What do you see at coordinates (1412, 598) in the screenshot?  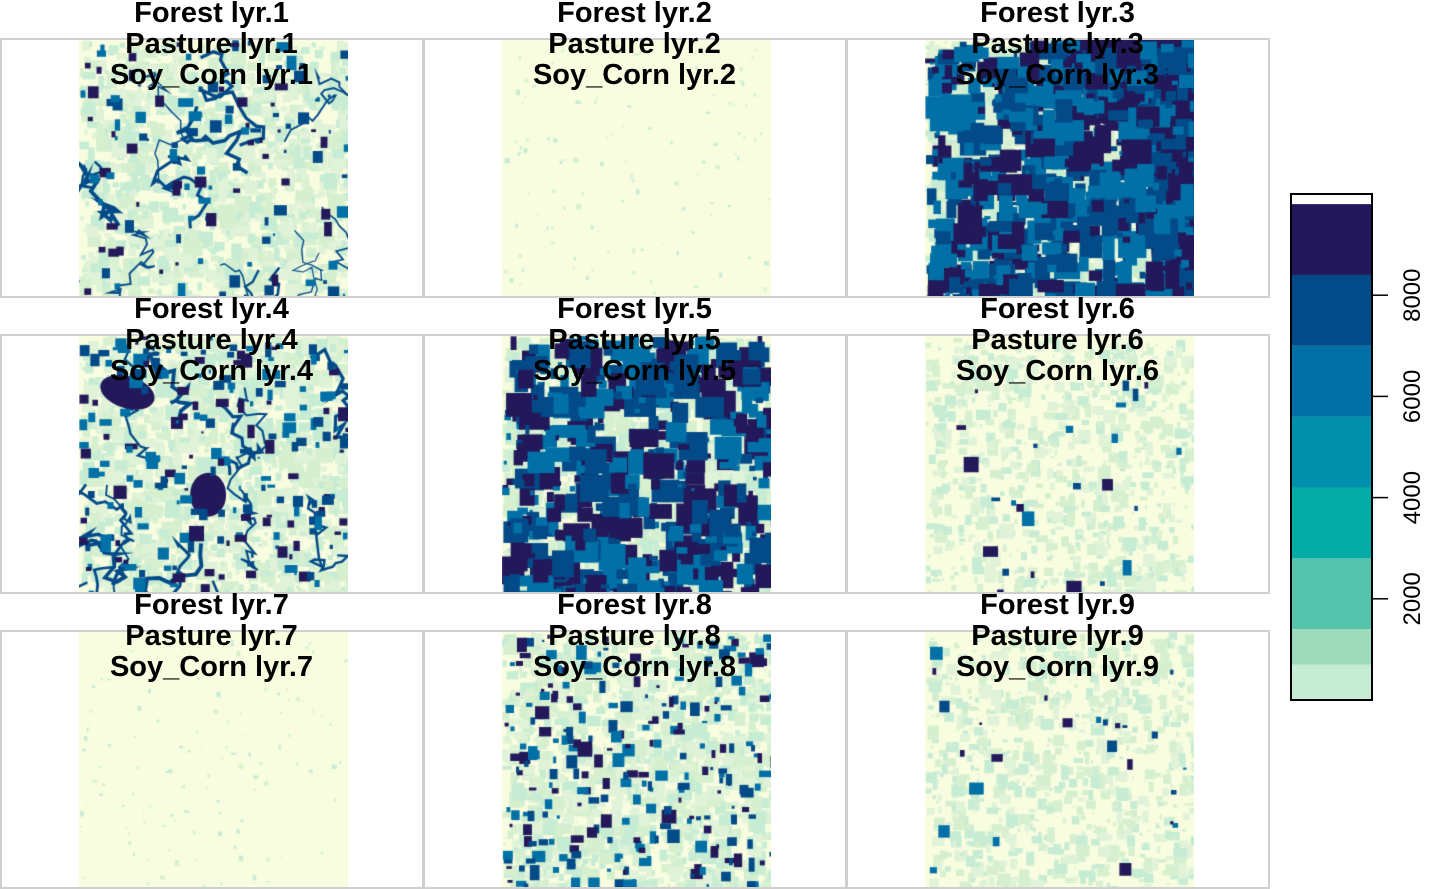 I see `legend-tick-label: 2000` at bounding box center [1412, 598].